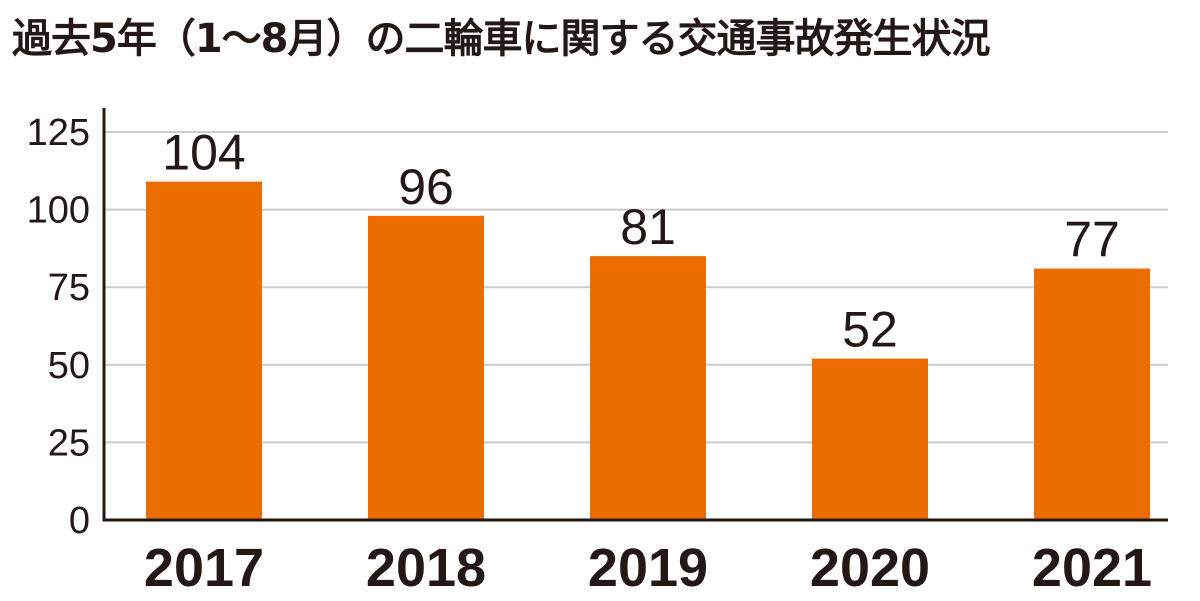 Image resolution: width=1200 pixels, height=601 pixels. What do you see at coordinates (204, 350) in the screenshot?
I see `bar-2017` at bounding box center [204, 350].